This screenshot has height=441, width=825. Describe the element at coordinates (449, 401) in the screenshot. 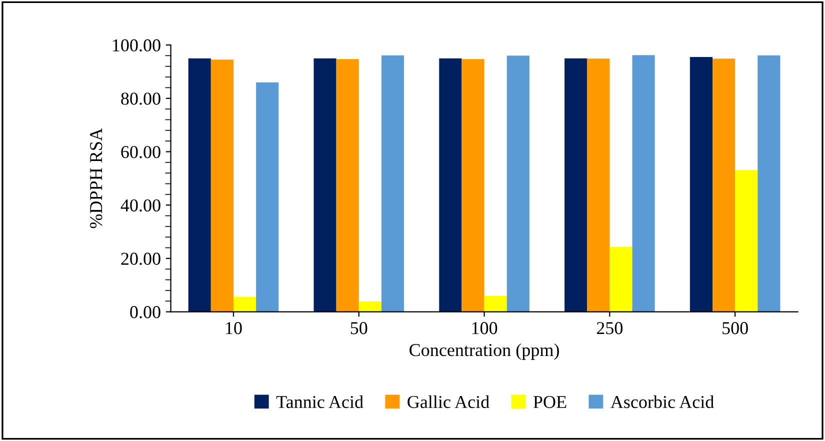

I see `legend-label: Gallic Acid` at that location.